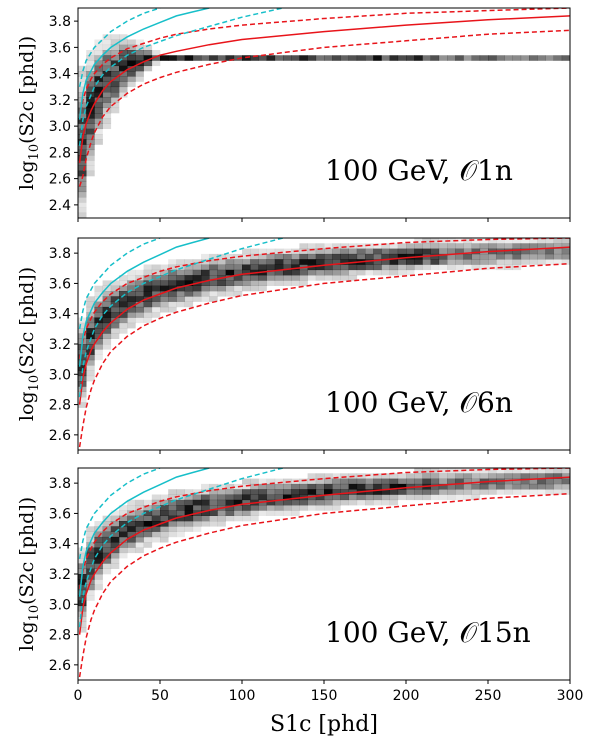 Image resolution: width=600 pixels, height=736 pixels. I want to click on x-tick-label: 300, so click(570, 696).